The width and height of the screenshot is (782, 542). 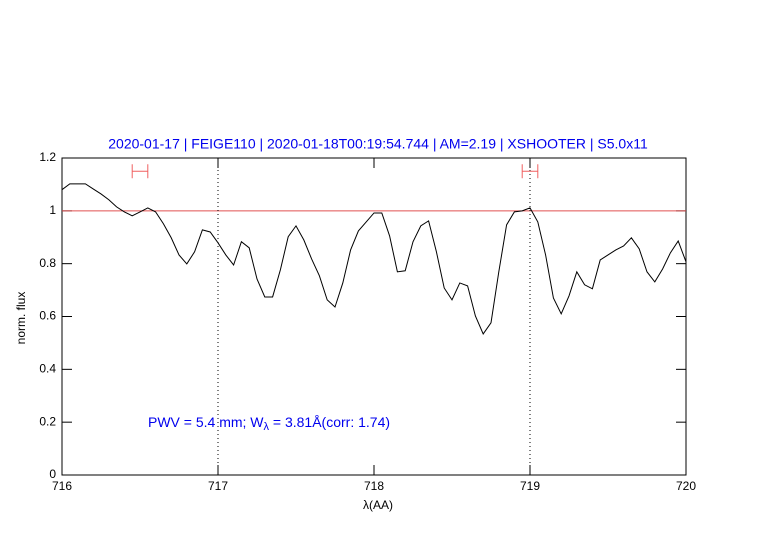 What do you see at coordinates (686, 486) in the screenshot?
I see `x-tick-label: 720` at bounding box center [686, 486].